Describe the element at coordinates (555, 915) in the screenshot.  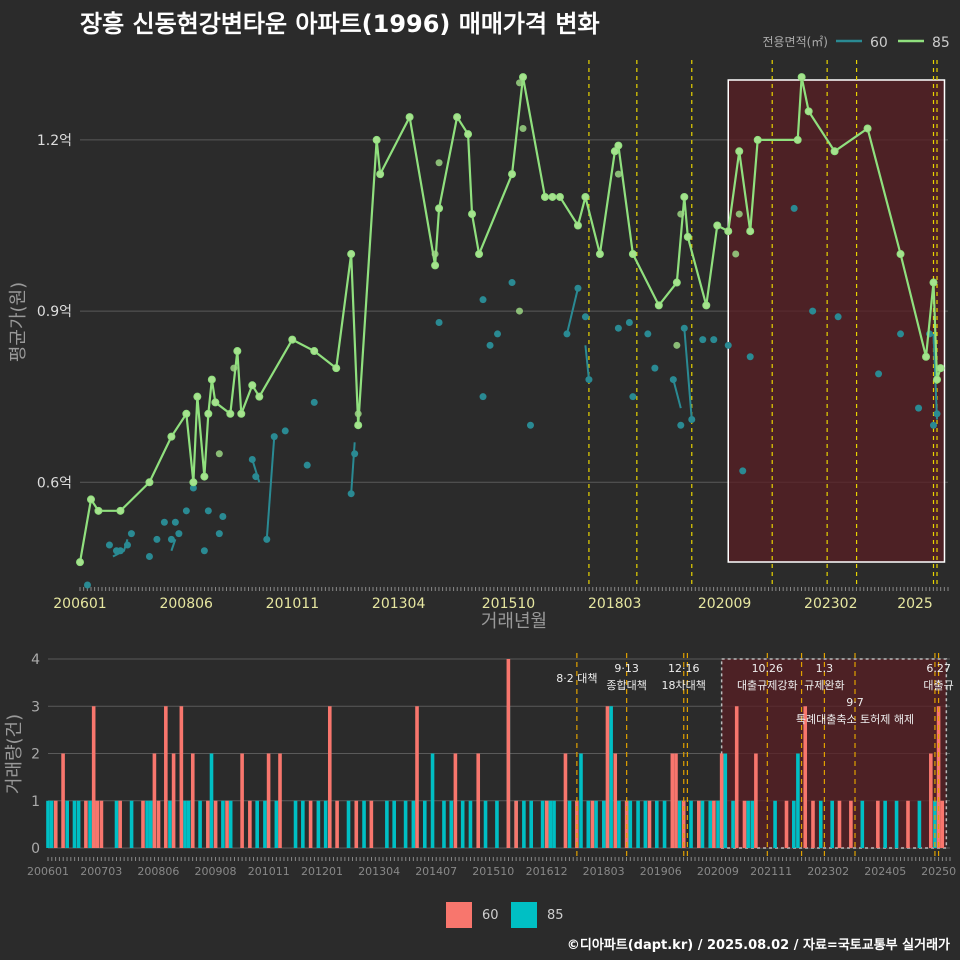
I see `bar-legend-label-85: 85` at that location.